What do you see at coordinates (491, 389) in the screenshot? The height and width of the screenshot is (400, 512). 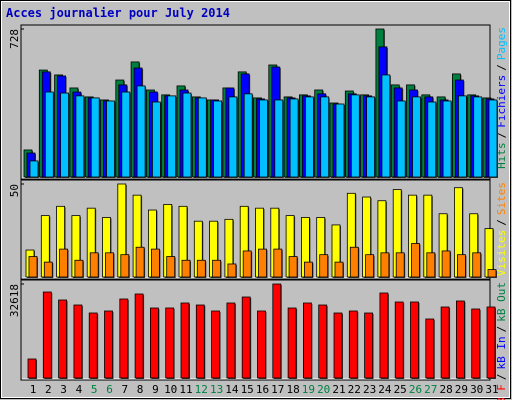 I see `x-tick-label: 31` at bounding box center [491, 389].